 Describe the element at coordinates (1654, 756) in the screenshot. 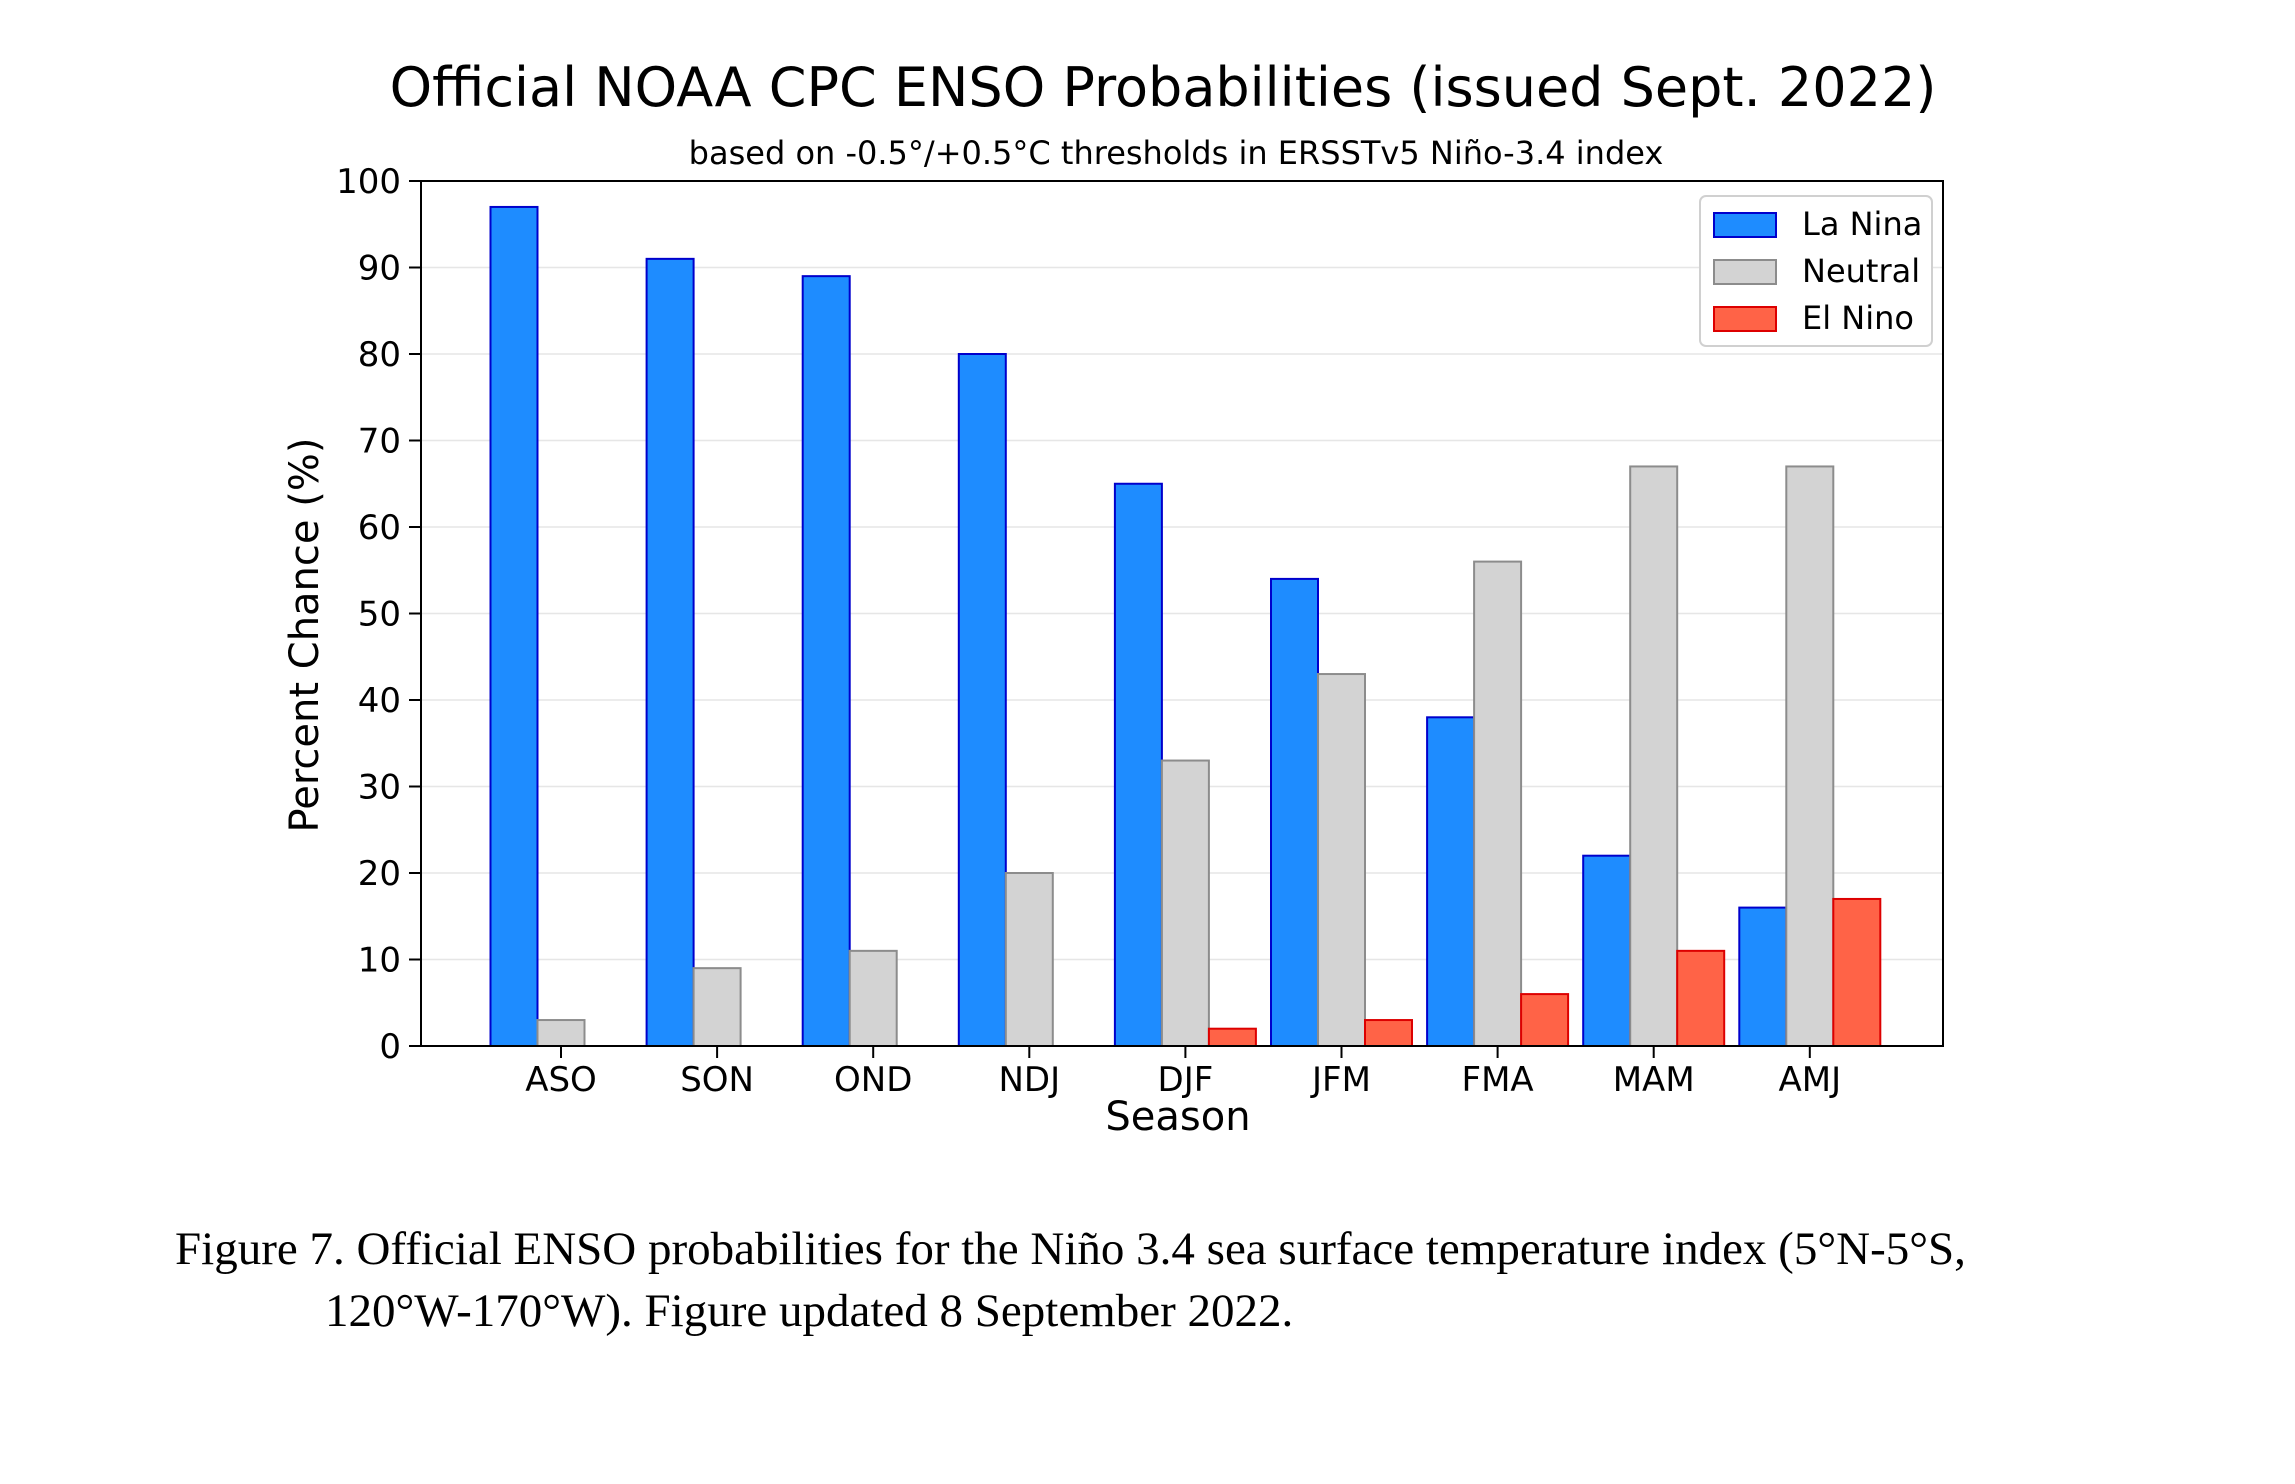

I see `bar-neutral-mam` at that location.